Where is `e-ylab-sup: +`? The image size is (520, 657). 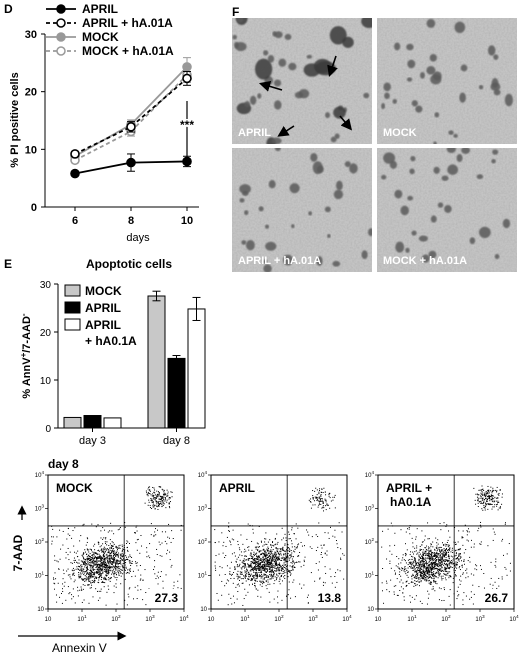 e-ylab-sup: + is located at coordinates (23, 354).